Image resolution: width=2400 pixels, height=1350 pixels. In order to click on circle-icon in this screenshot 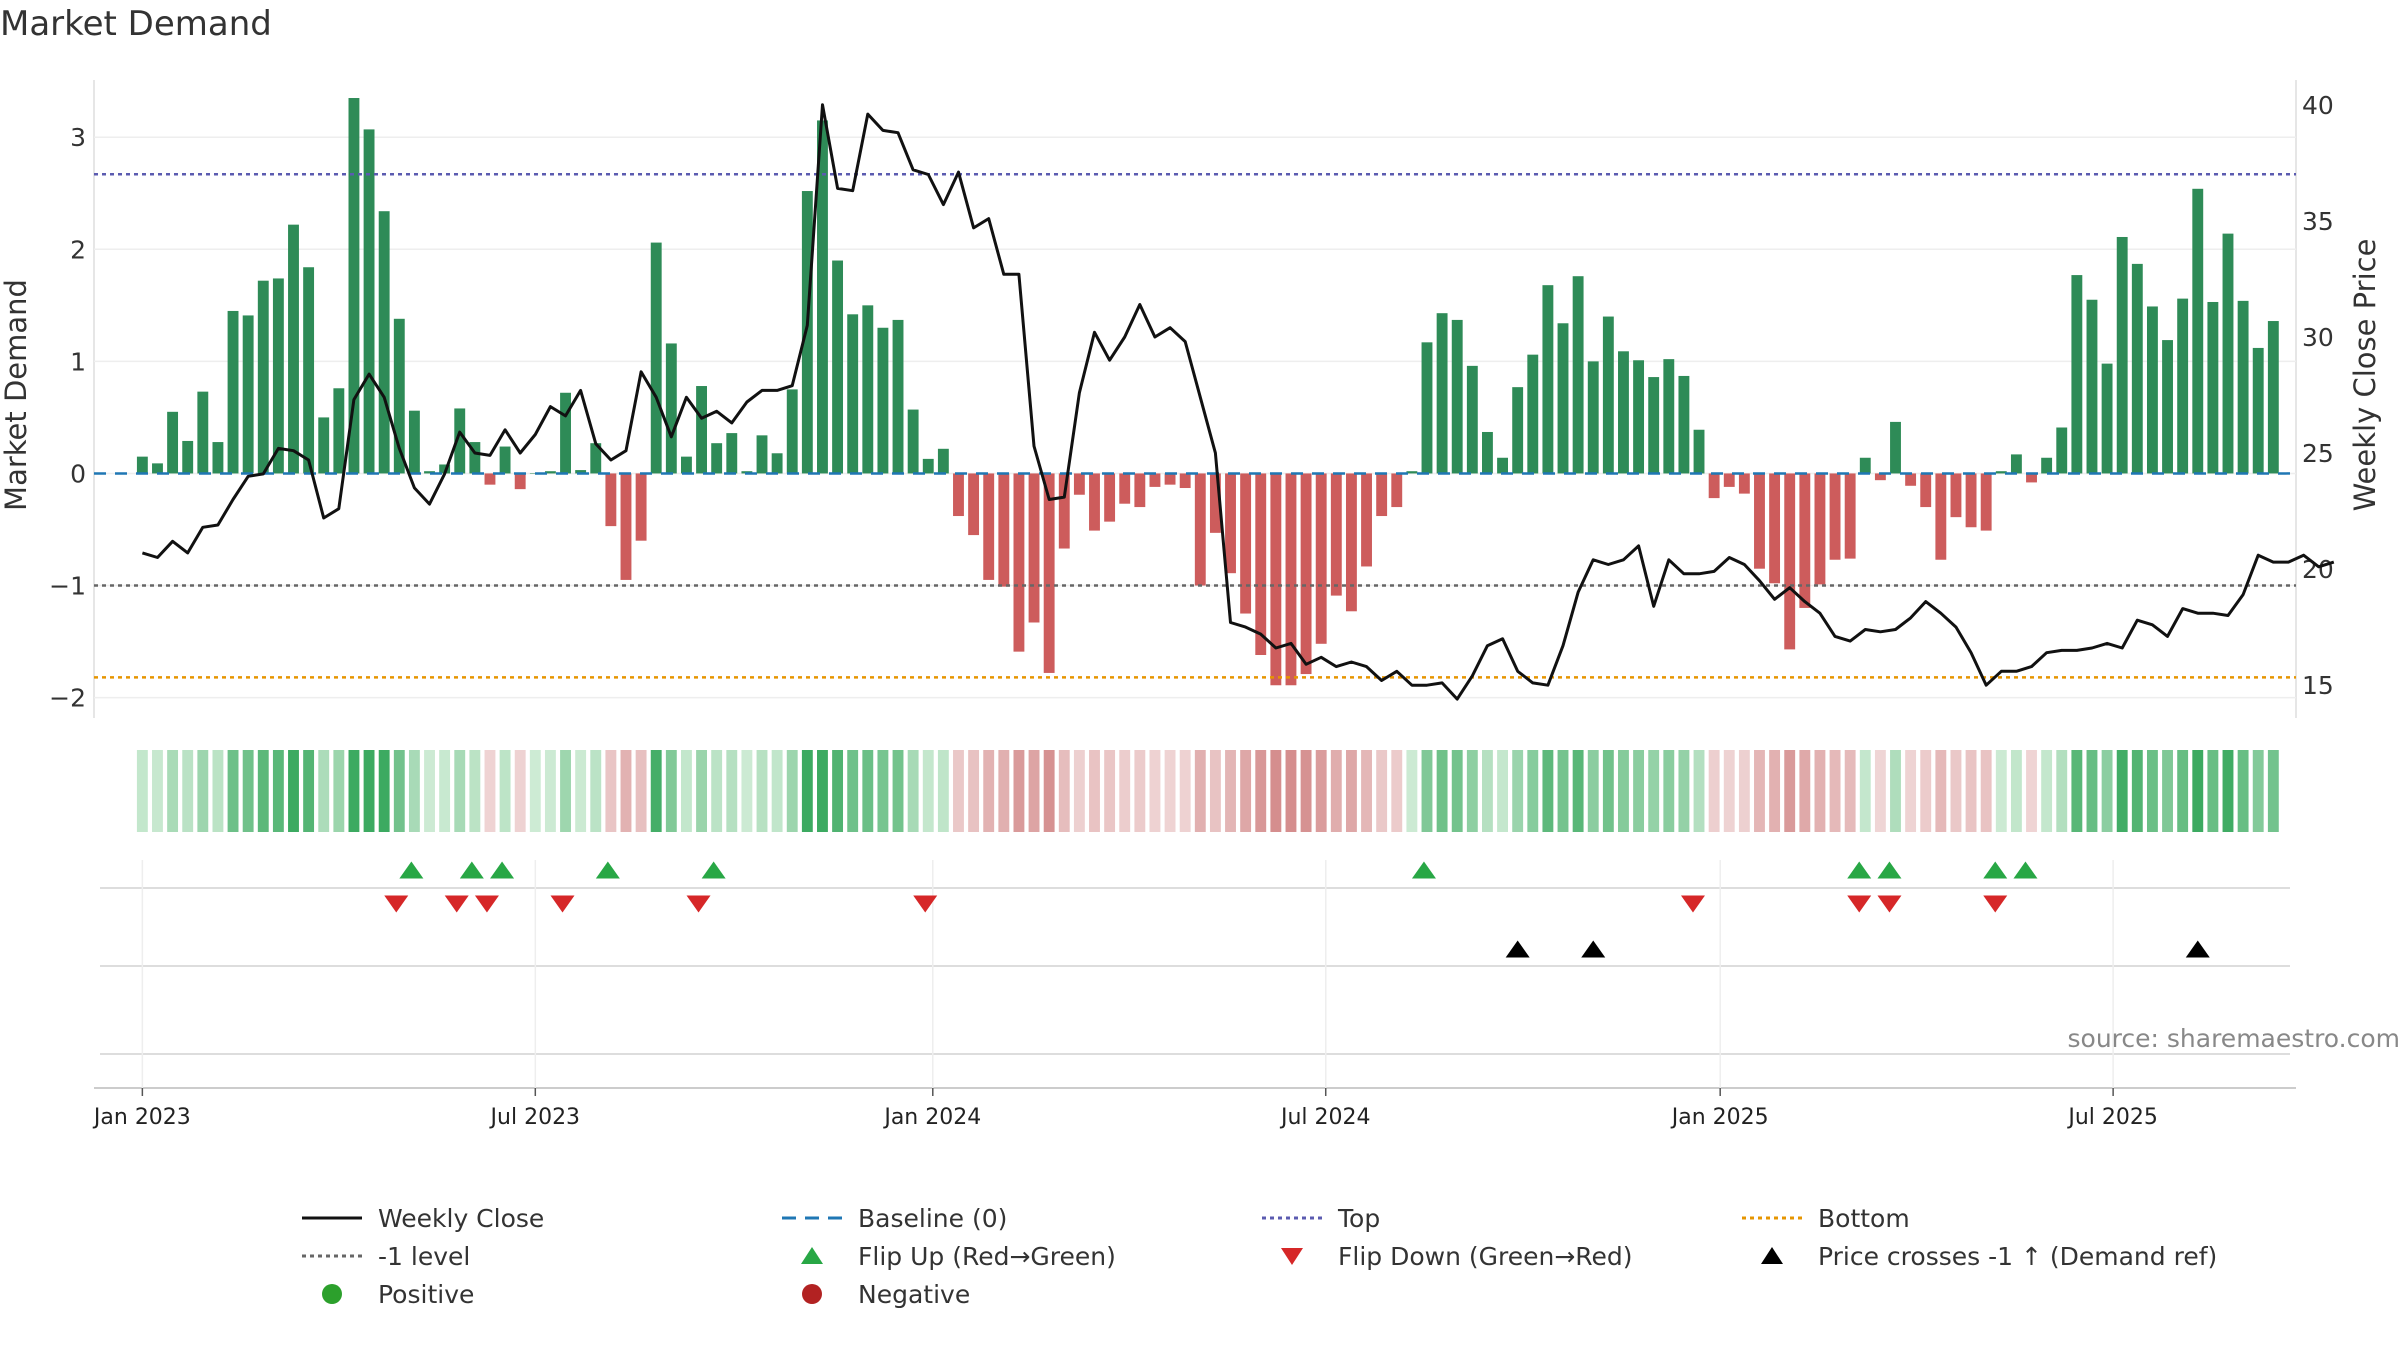, I will do `click(332, 1294)`.